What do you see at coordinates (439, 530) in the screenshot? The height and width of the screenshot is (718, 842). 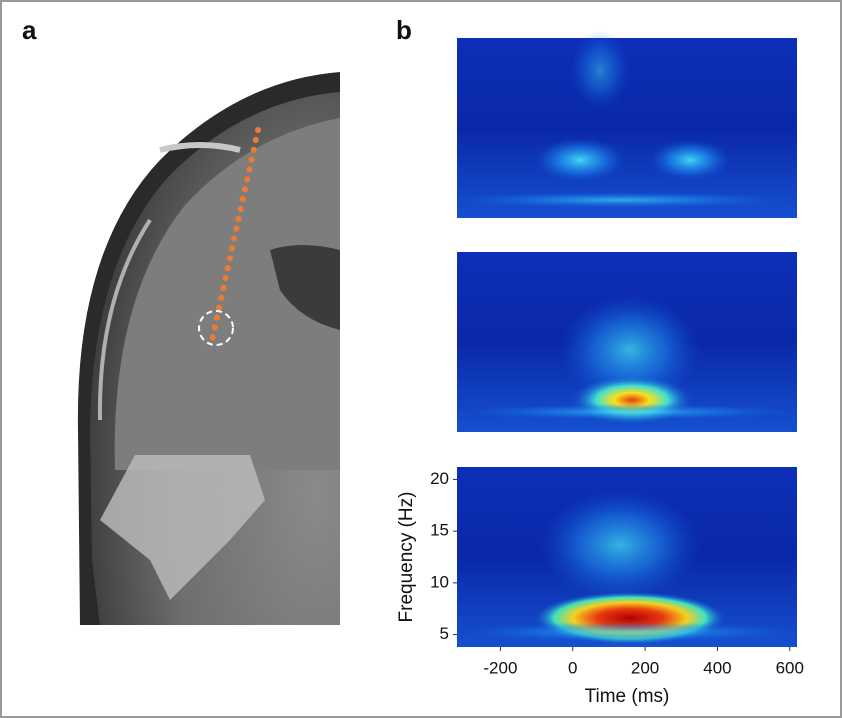 I see `y-tick-label: 15` at bounding box center [439, 530].